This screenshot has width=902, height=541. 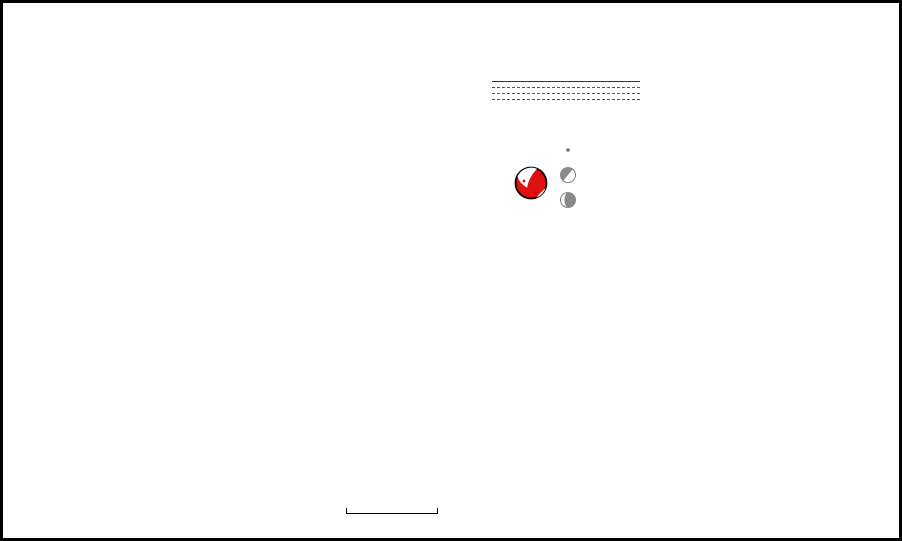 I want to click on strike-dip-rake-table, so click(x=566, y=90).